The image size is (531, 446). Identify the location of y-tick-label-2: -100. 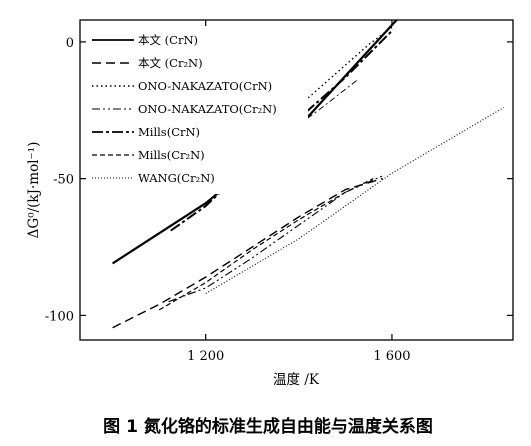
(59, 316).